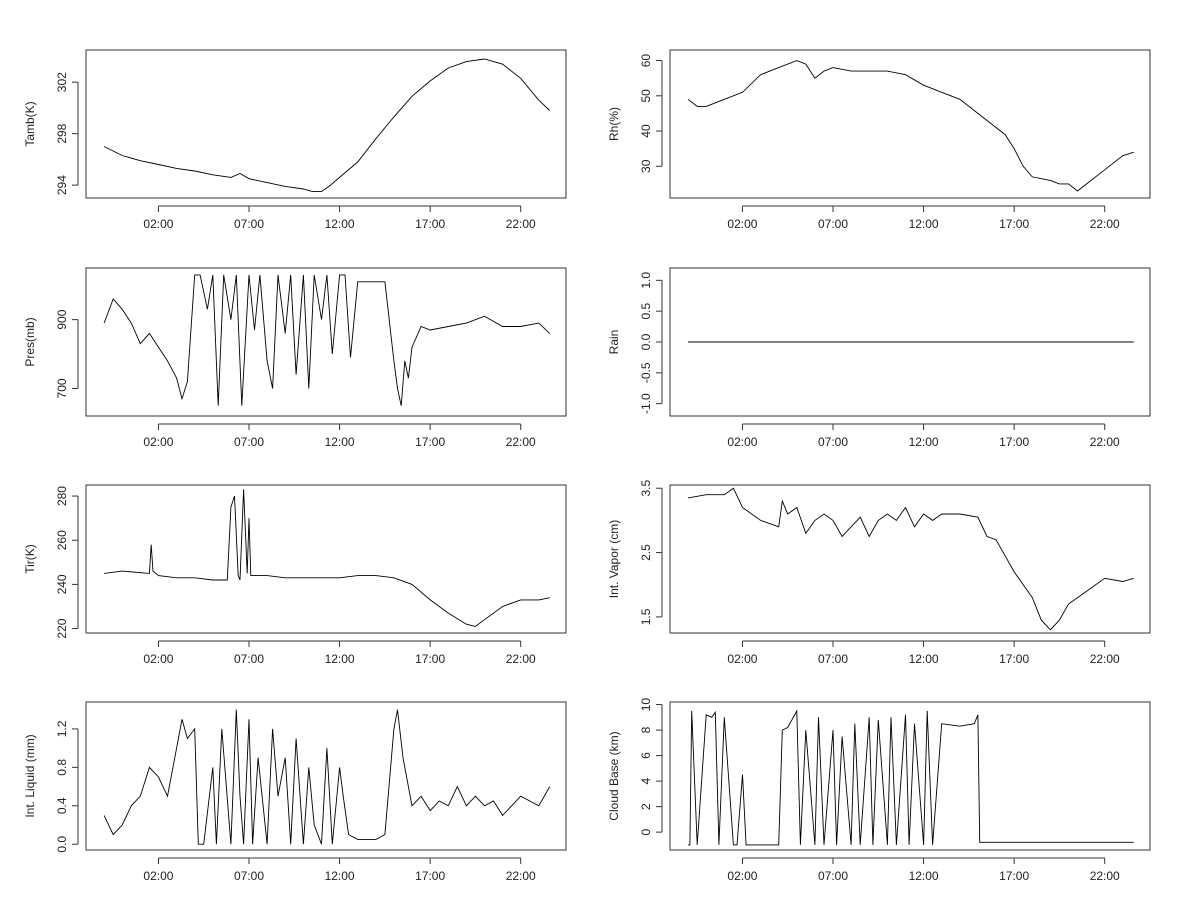  I want to click on series-line-vapor, so click(911, 559).